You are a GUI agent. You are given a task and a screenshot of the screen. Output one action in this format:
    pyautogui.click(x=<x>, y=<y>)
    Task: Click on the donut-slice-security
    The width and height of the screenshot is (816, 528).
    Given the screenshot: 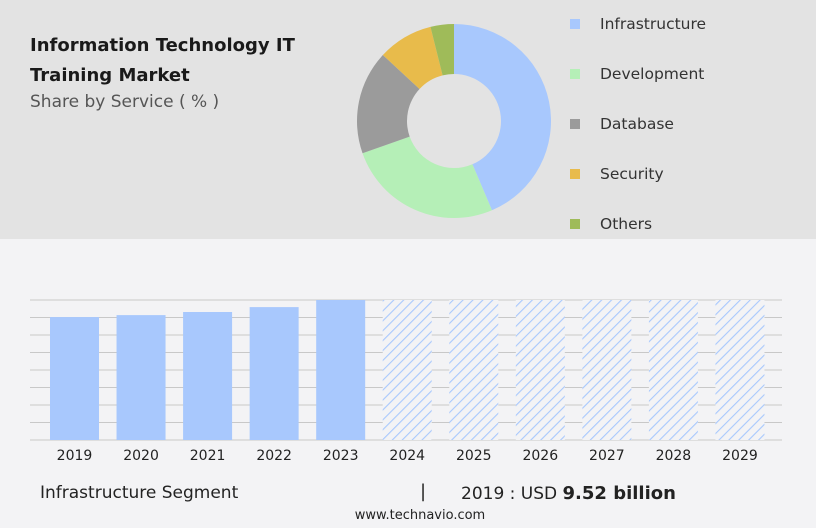 What is the action you would take?
    pyautogui.click(x=412, y=58)
    